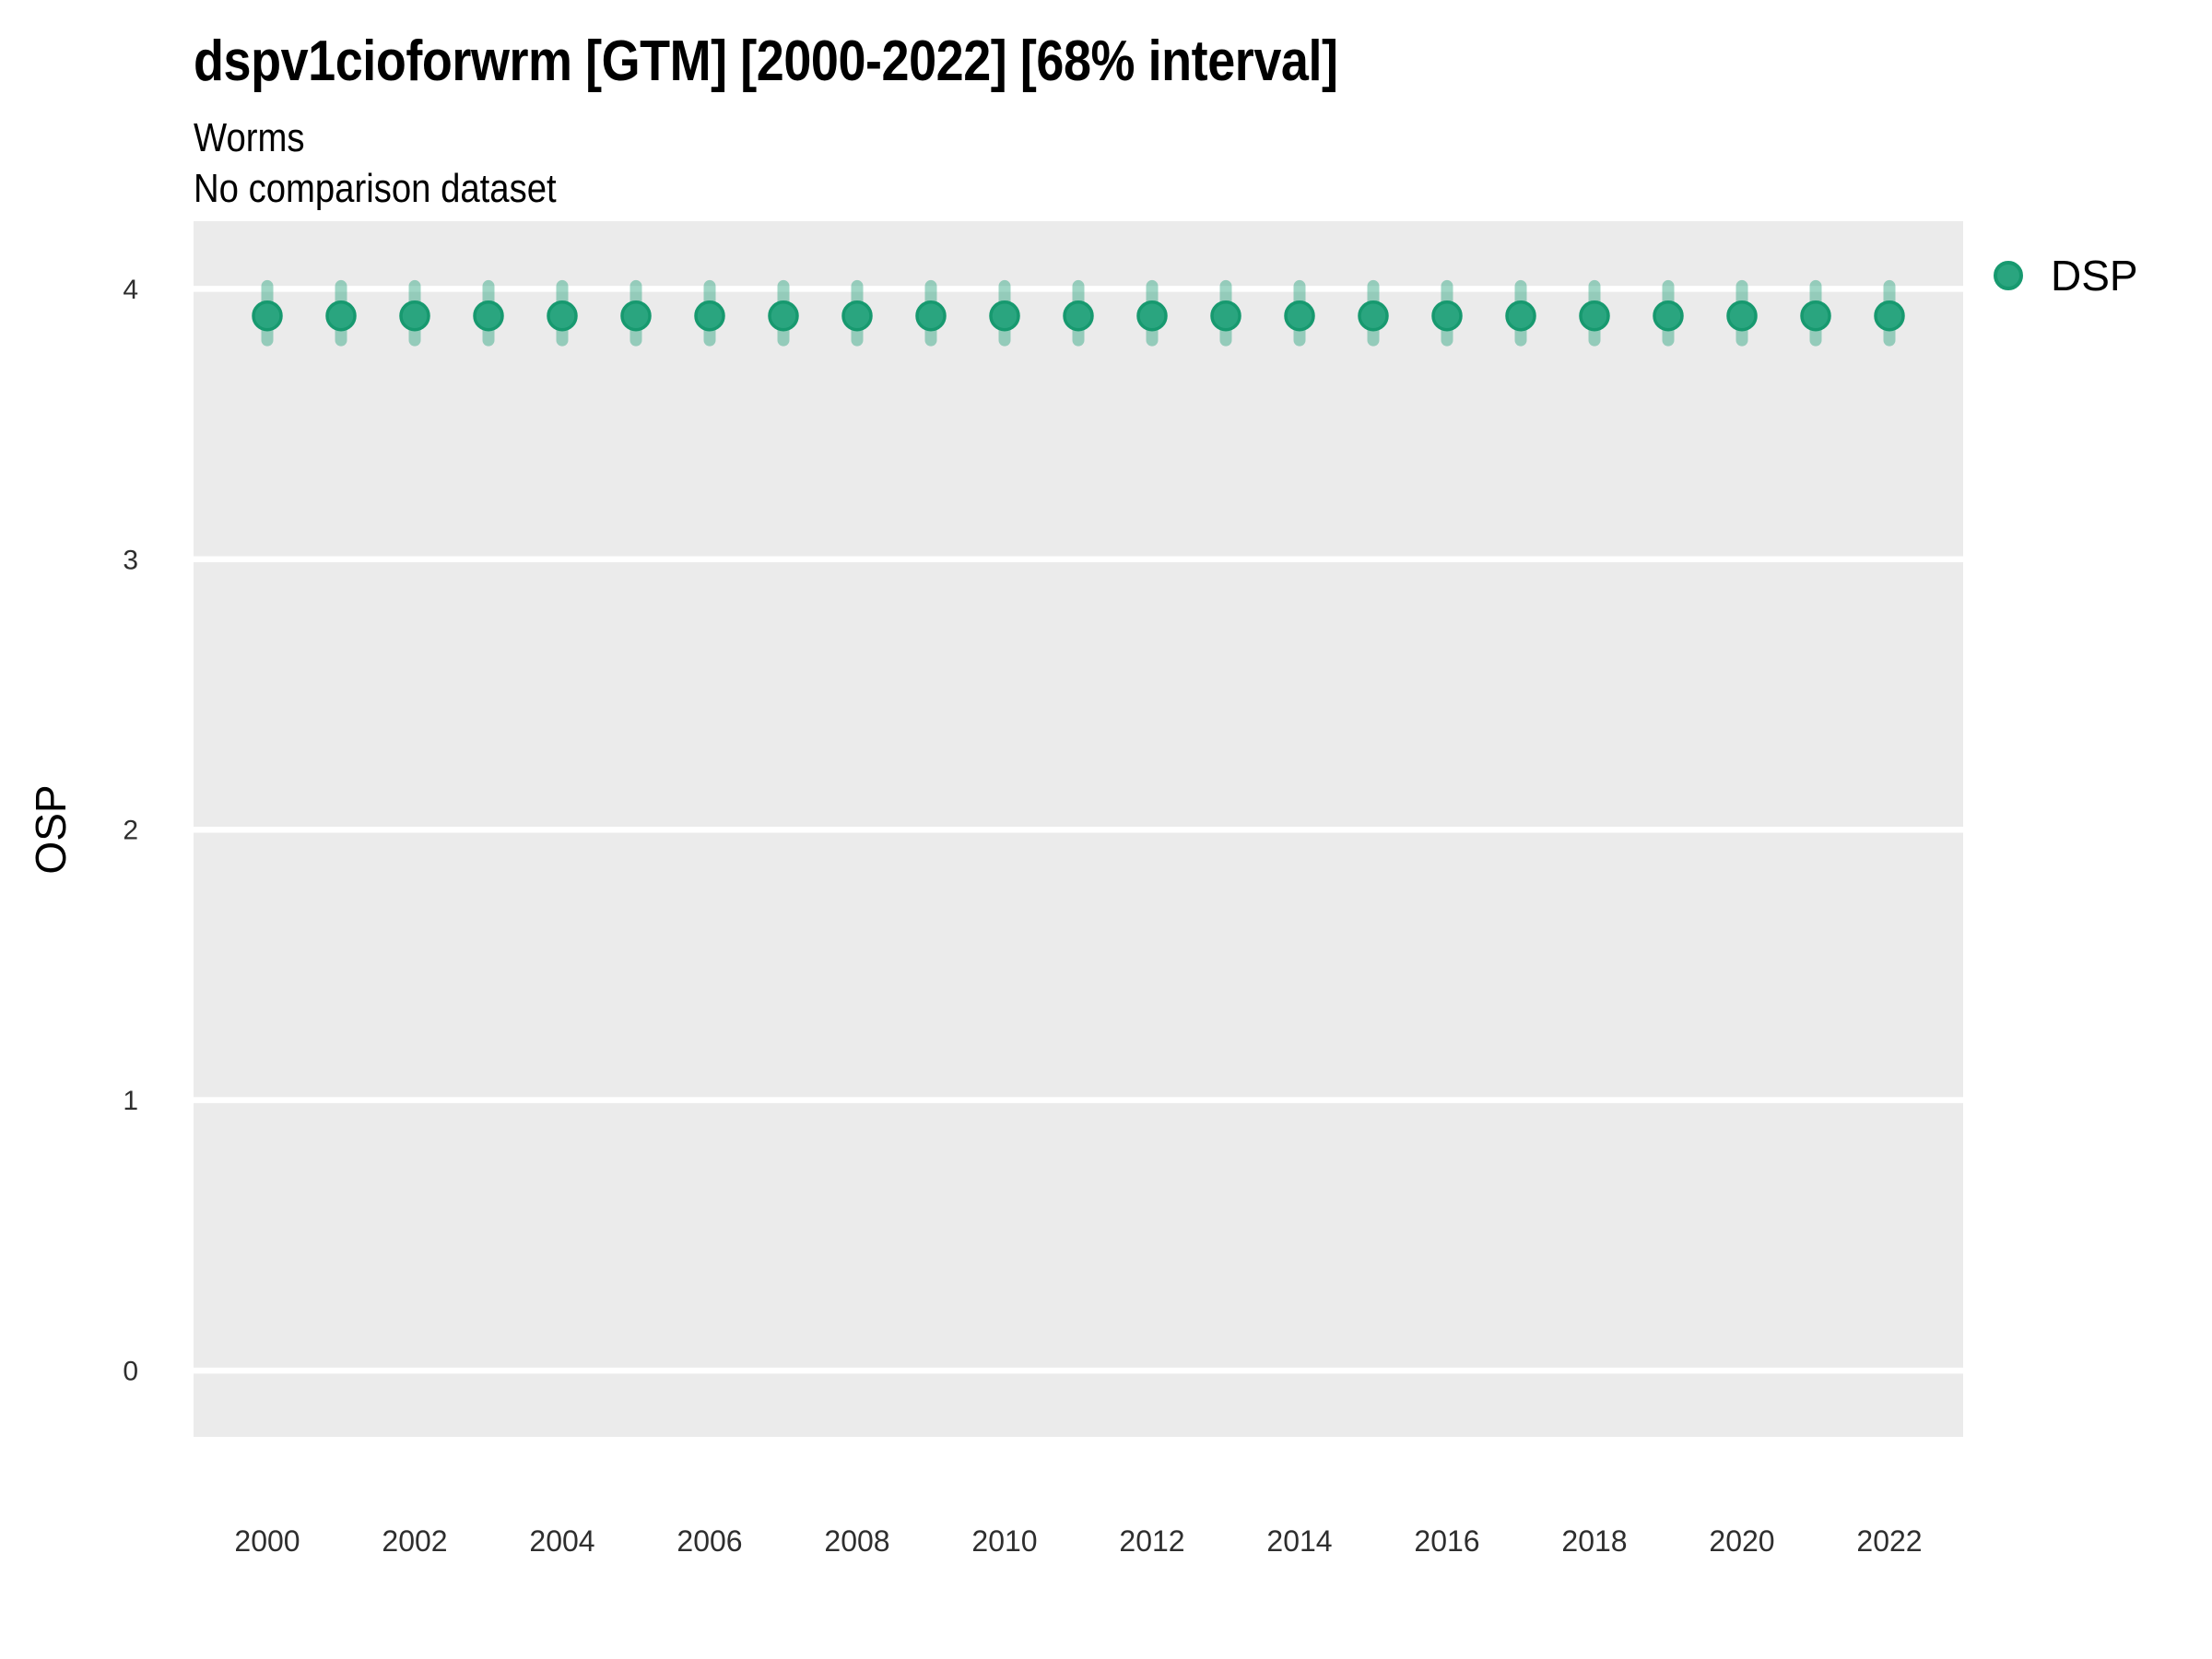 This screenshot has width=2212, height=1659. Describe the element at coordinates (1594, 1541) in the screenshot. I see `x-tick-label-2018: 2018` at that location.